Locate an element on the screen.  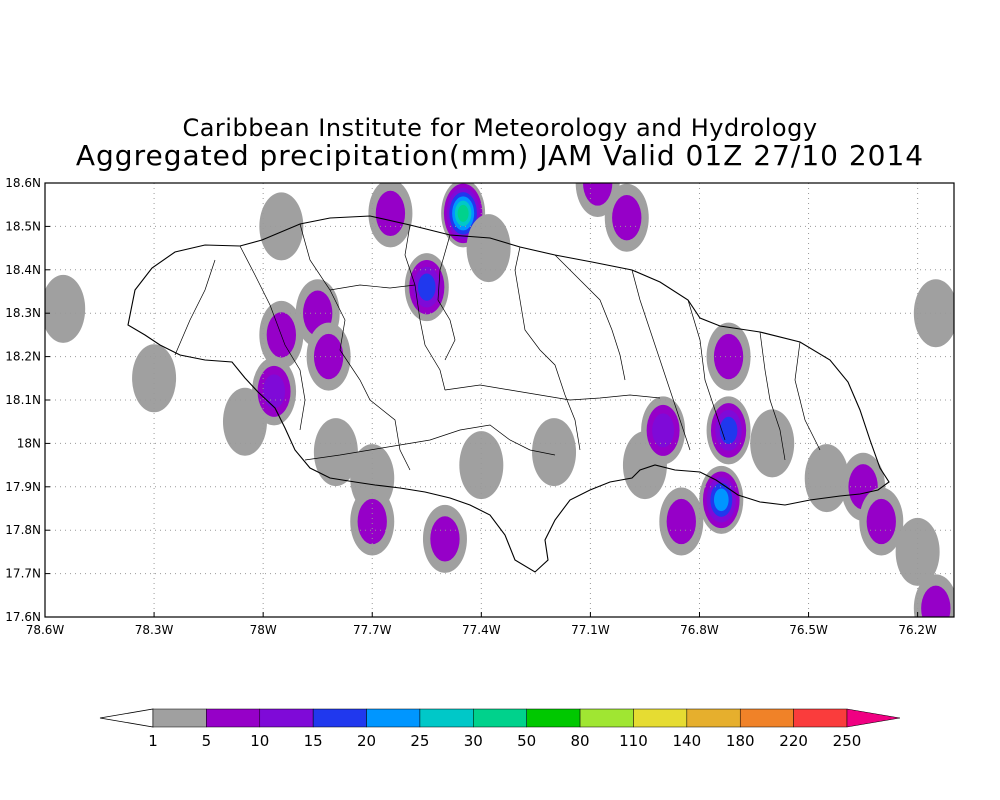
y-tick-label: 18.4N is located at coordinates (23, 270).